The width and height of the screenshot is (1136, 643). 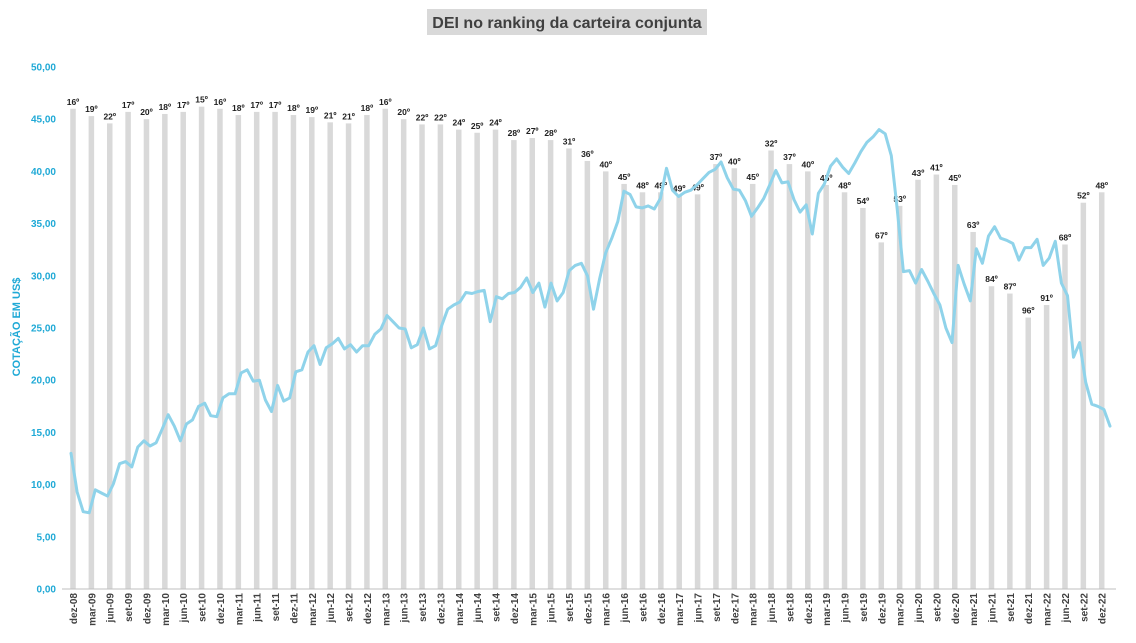 What do you see at coordinates (515, 609) in the screenshot?
I see `x-tick-label: dez-14` at bounding box center [515, 609].